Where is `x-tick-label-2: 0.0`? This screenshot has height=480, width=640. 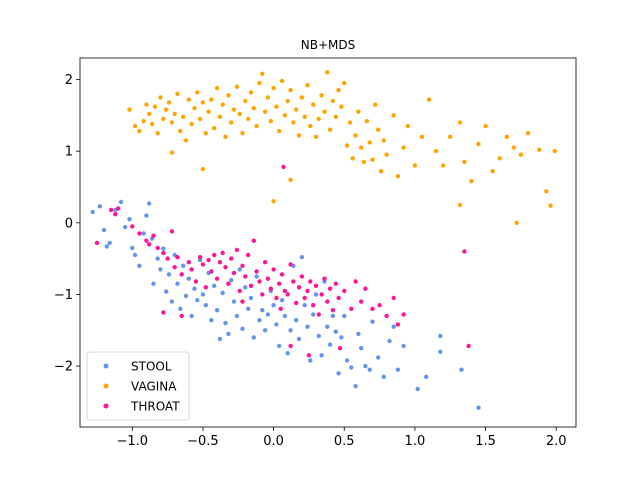
x-tick-label-2: 0.0 is located at coordinates (273, 441).